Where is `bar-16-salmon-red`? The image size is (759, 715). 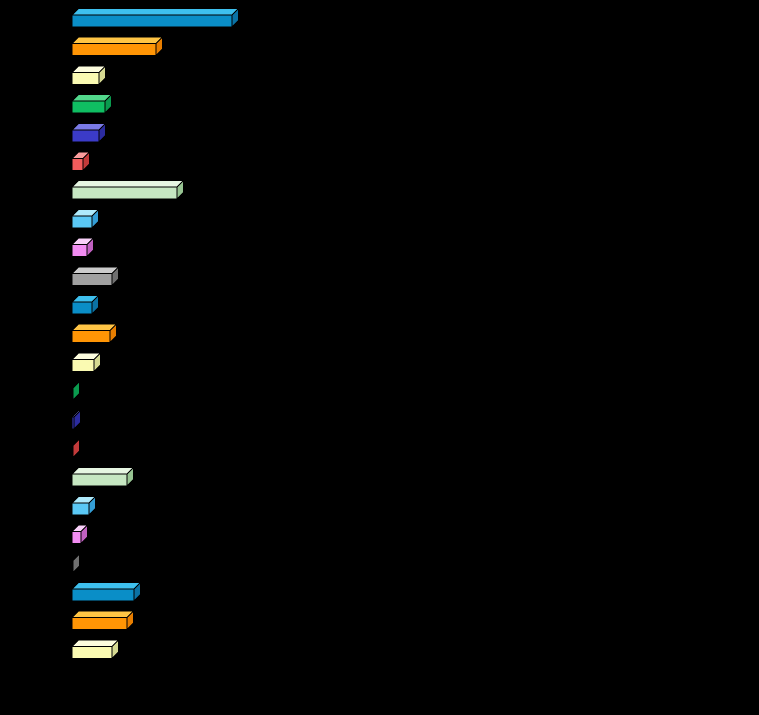
bar-16-salmon-red is located at coordinates (75, 448).